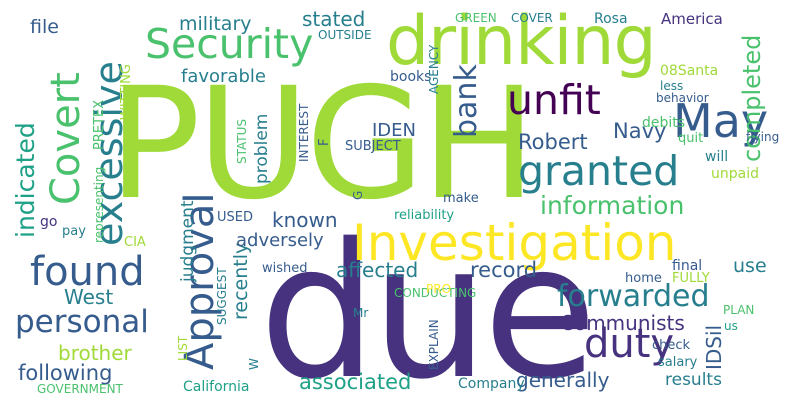  What do you see at coordinates (74, 231) in the screenshot?
I see `word-pay: pay` at bounding box center [74, 231].